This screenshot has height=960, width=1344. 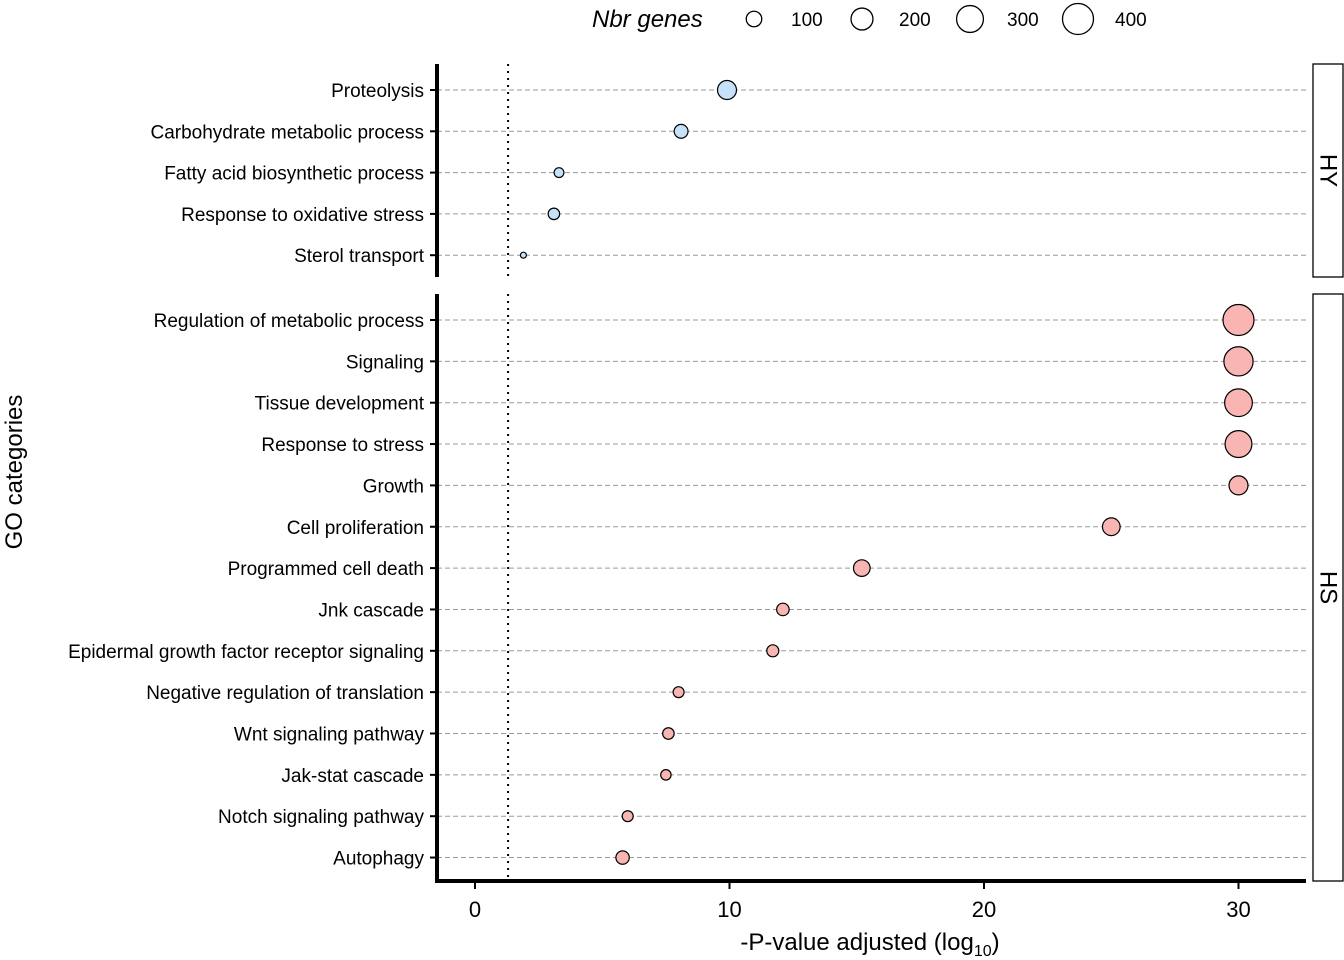 I want to click on y-axis-title: GO categories, so click(x=14, y=472).